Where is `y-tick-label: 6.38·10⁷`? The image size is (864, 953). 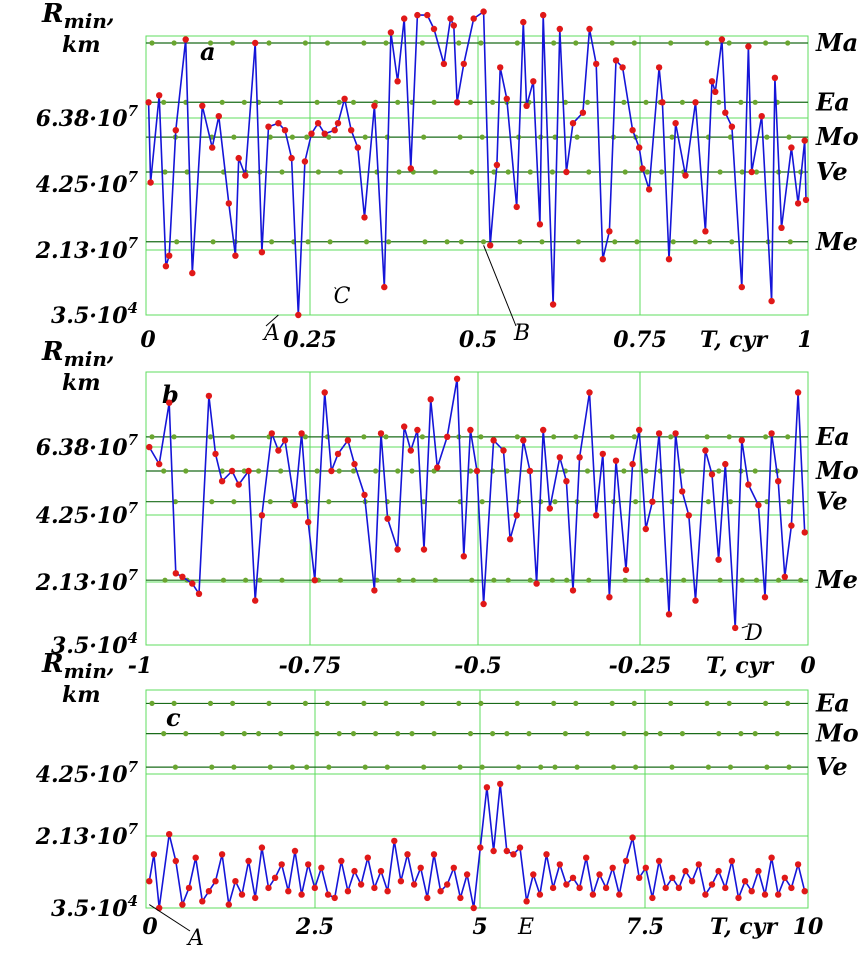
y-tick-label: 6.38·10⁷ is located at coordinates (87, 117).